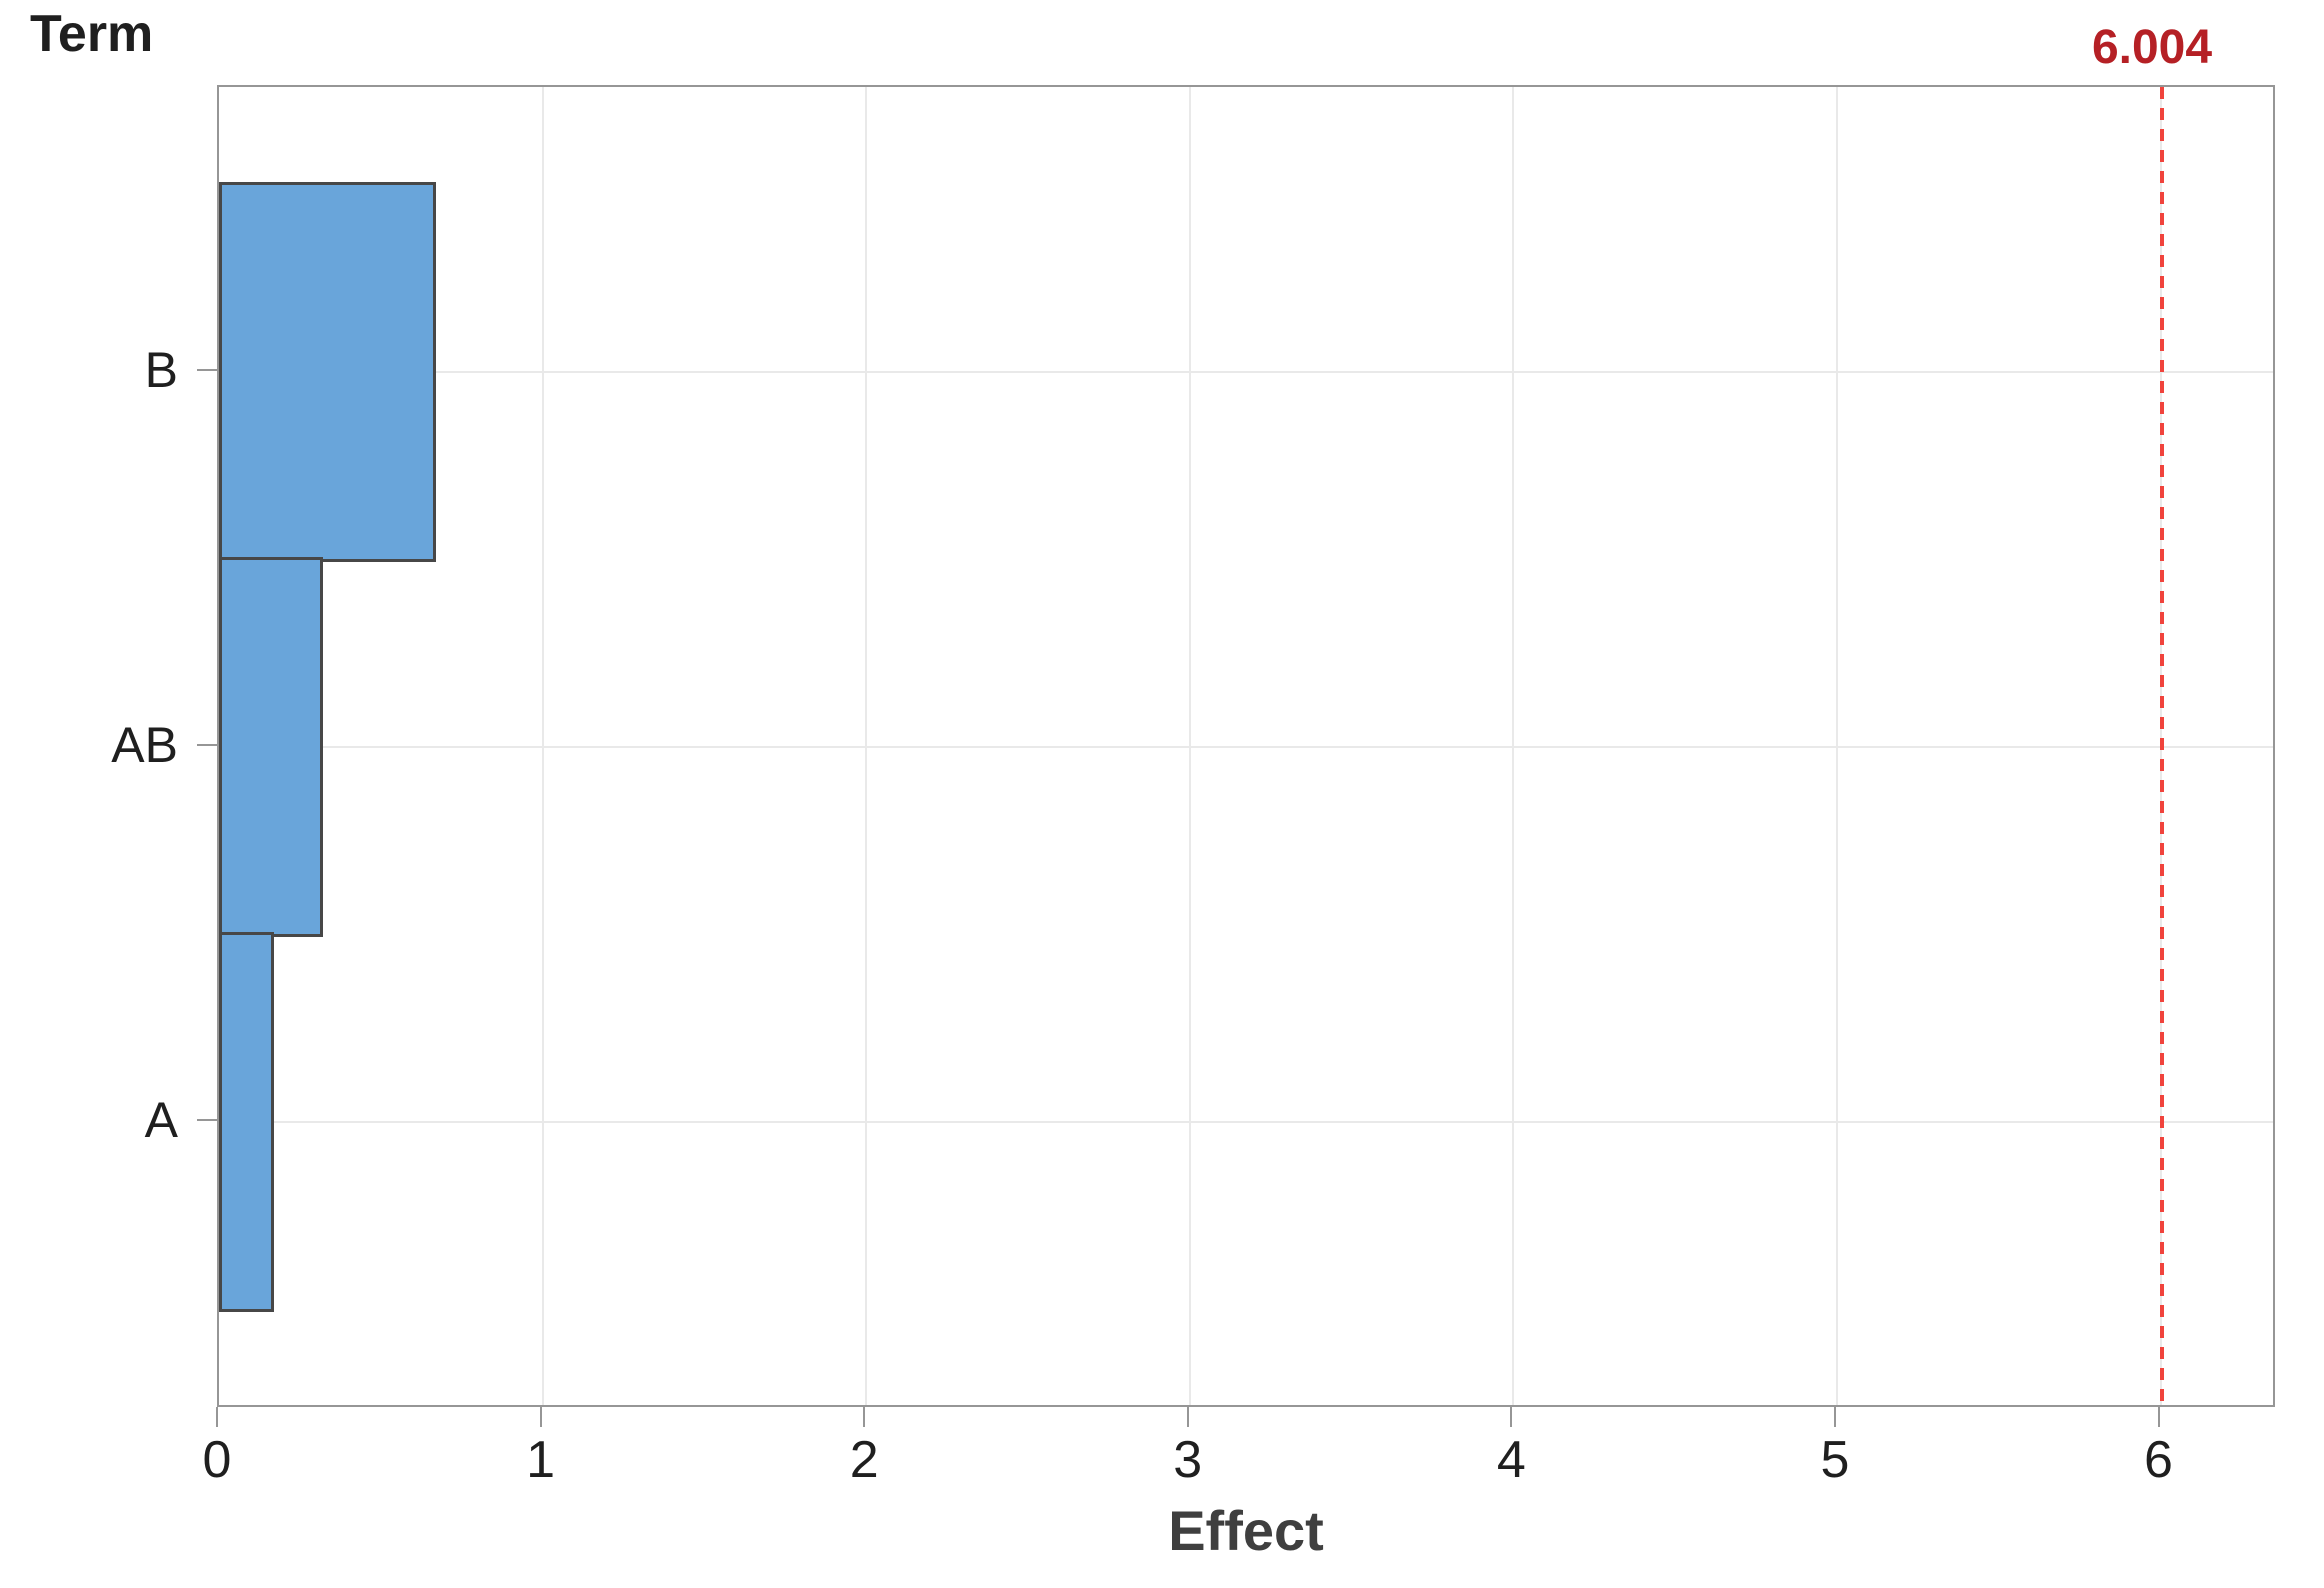  I want to click on y-gridline-B, so click(1246, 372).